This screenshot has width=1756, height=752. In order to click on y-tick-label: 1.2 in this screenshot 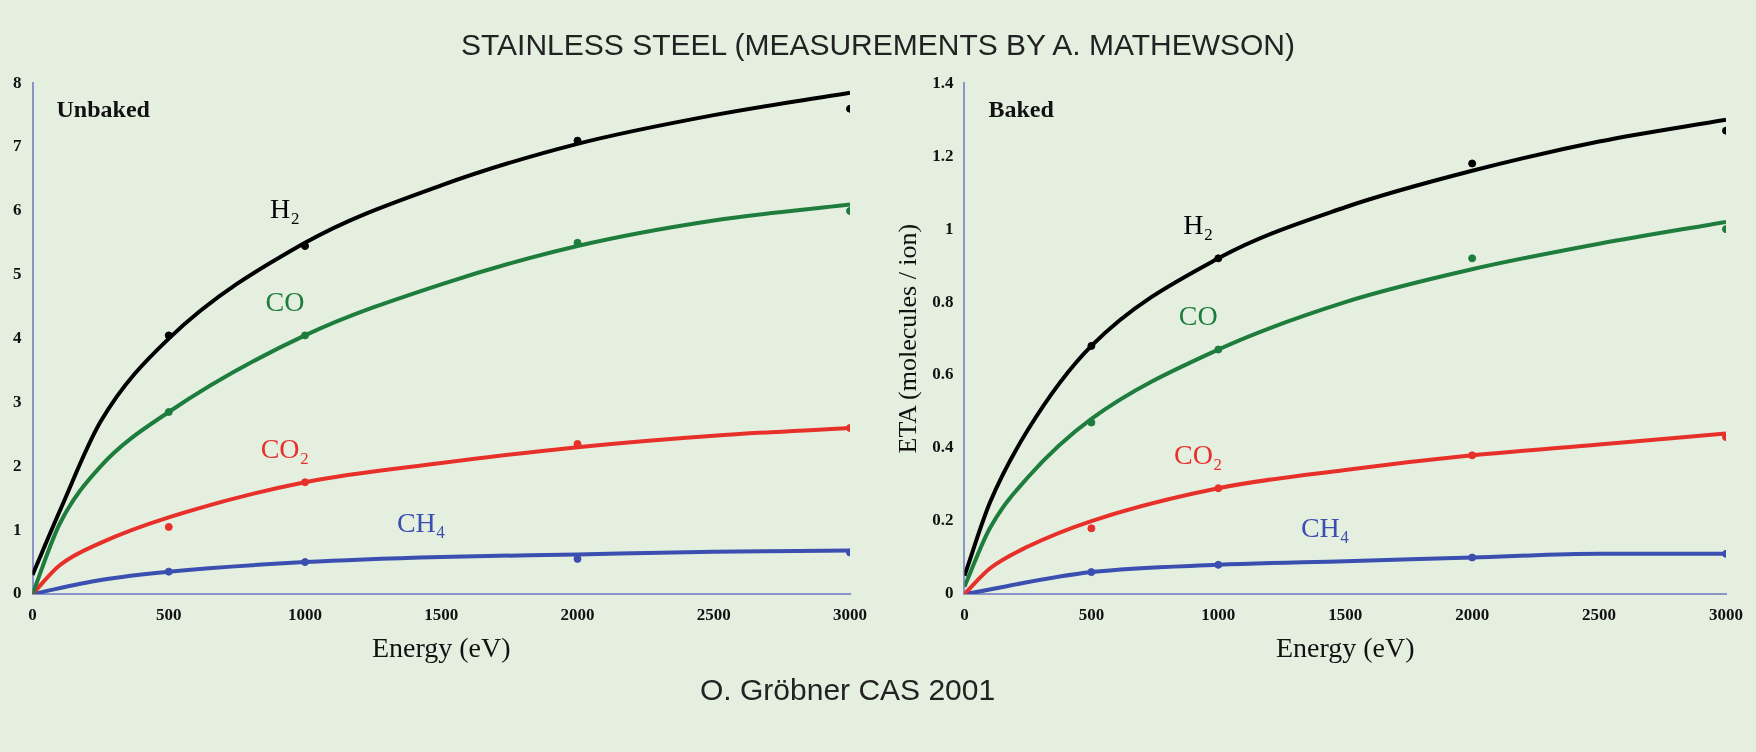, I will do `click(943, 155)`.